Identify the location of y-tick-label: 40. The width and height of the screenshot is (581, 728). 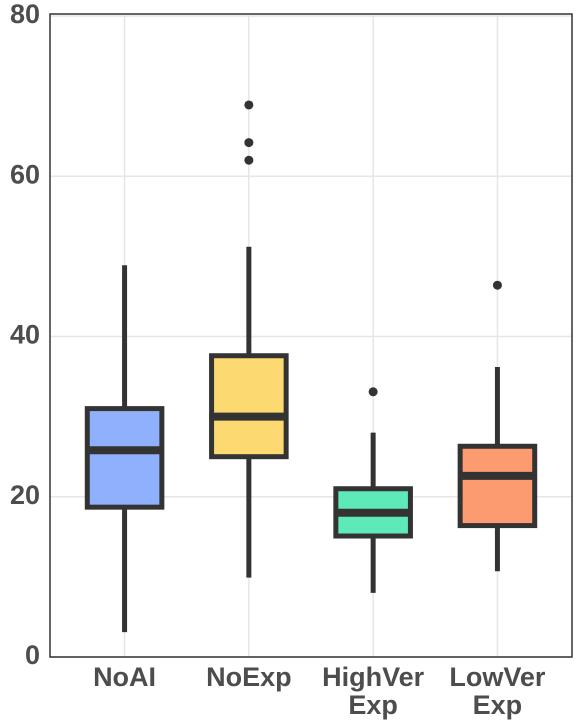
(25, 335).